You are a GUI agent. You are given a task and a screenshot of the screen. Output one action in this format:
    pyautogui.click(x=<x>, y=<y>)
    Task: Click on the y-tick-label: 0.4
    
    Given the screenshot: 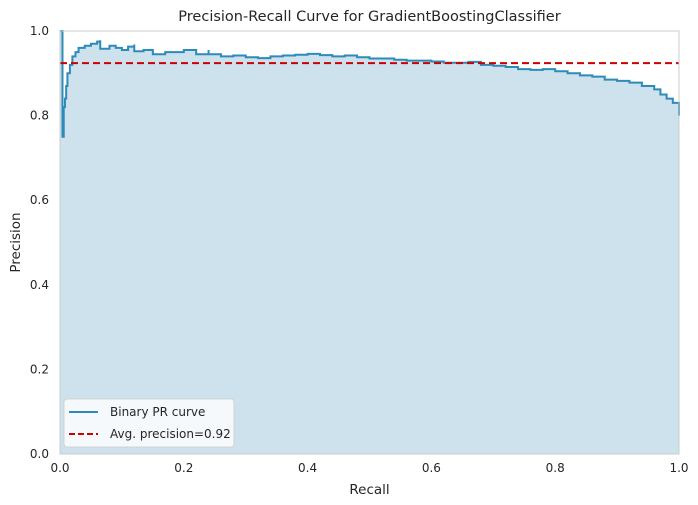 What is the action you would take?
    pyautogui.click(x=39, y=285)
    